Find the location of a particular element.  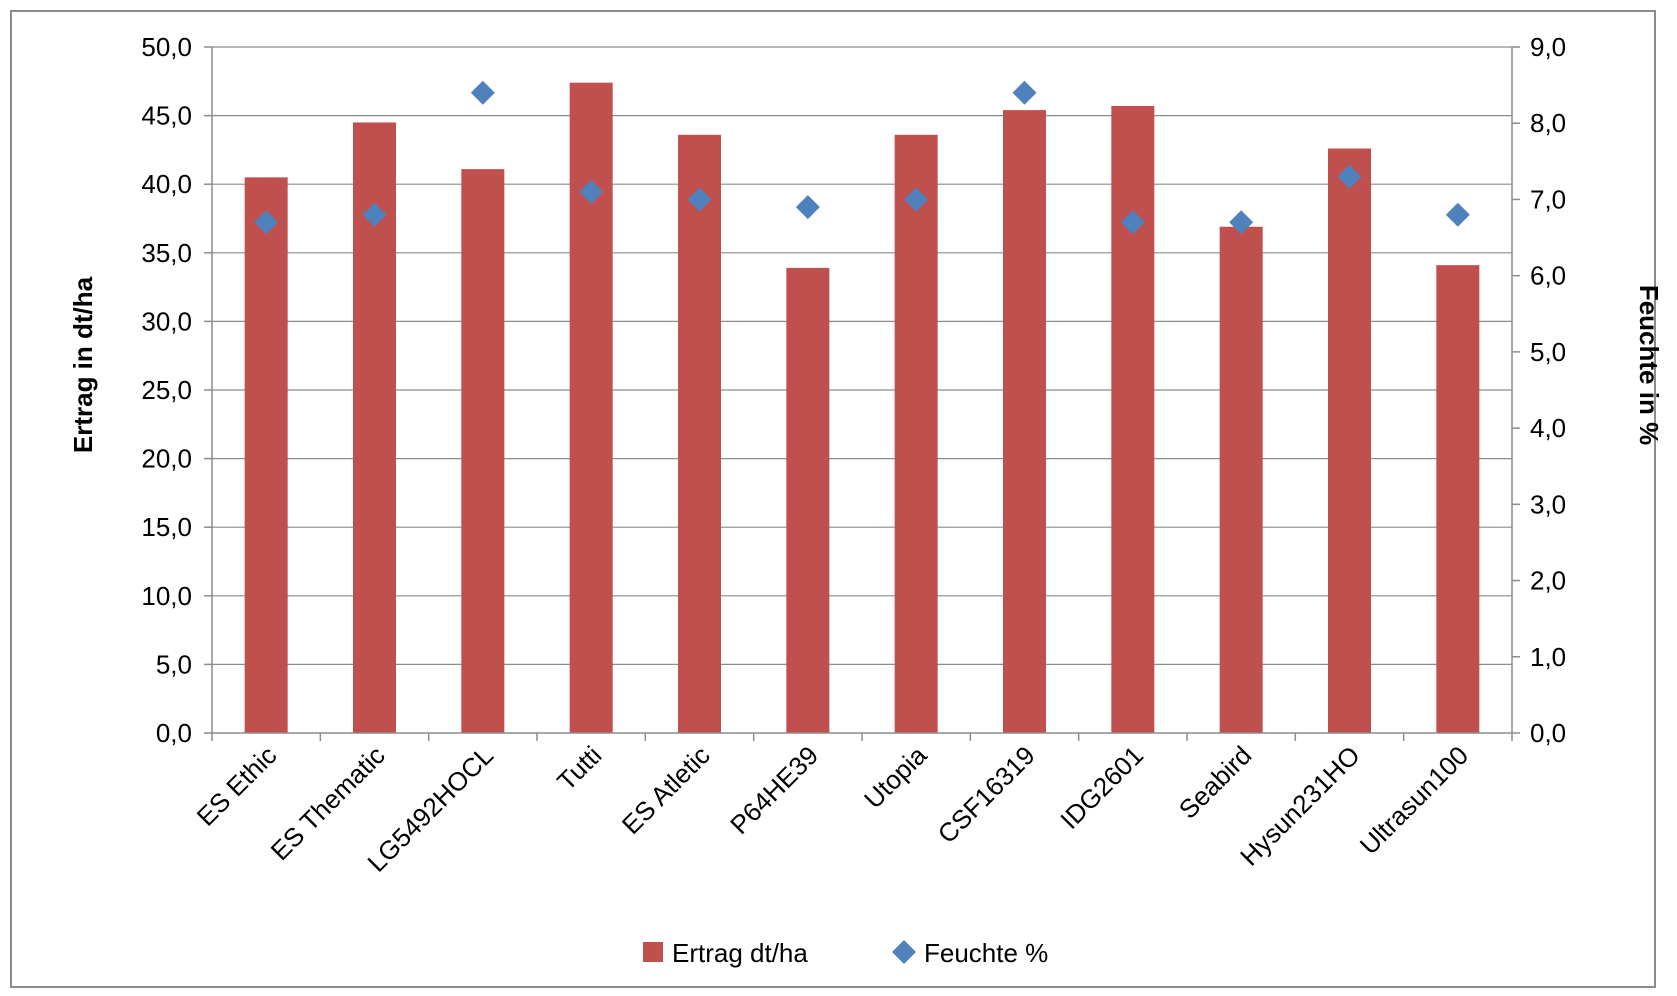

x-category-label: IDG2601 is located at coordinates (1101, 787).